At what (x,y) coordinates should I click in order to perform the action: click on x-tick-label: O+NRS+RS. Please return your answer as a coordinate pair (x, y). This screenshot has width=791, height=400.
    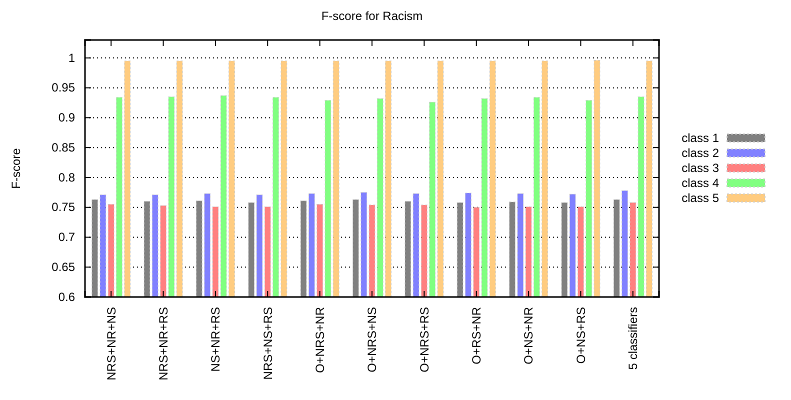
    Looking at the image, I should click on (424, 339).